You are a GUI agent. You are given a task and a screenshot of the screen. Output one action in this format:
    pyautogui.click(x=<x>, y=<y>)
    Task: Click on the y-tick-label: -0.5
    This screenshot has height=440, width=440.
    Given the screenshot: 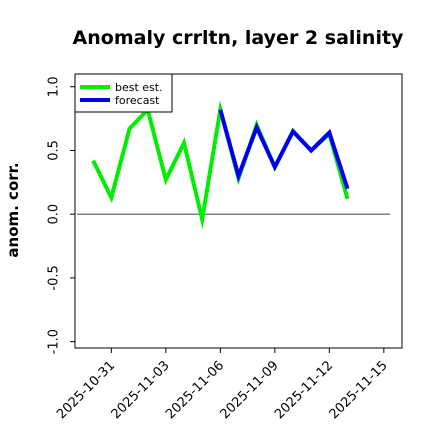 What is the action you would take?
    pyautogui.click(x=54, y=277)
    